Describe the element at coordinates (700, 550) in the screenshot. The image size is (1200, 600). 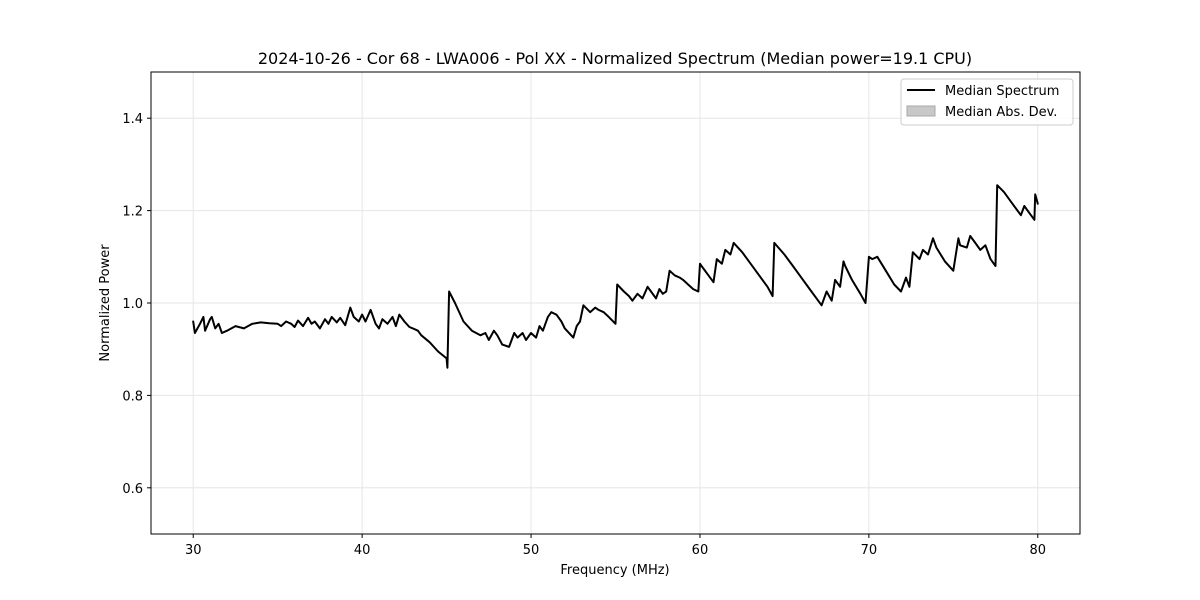
I see `x-tick-label: 60` at that location.